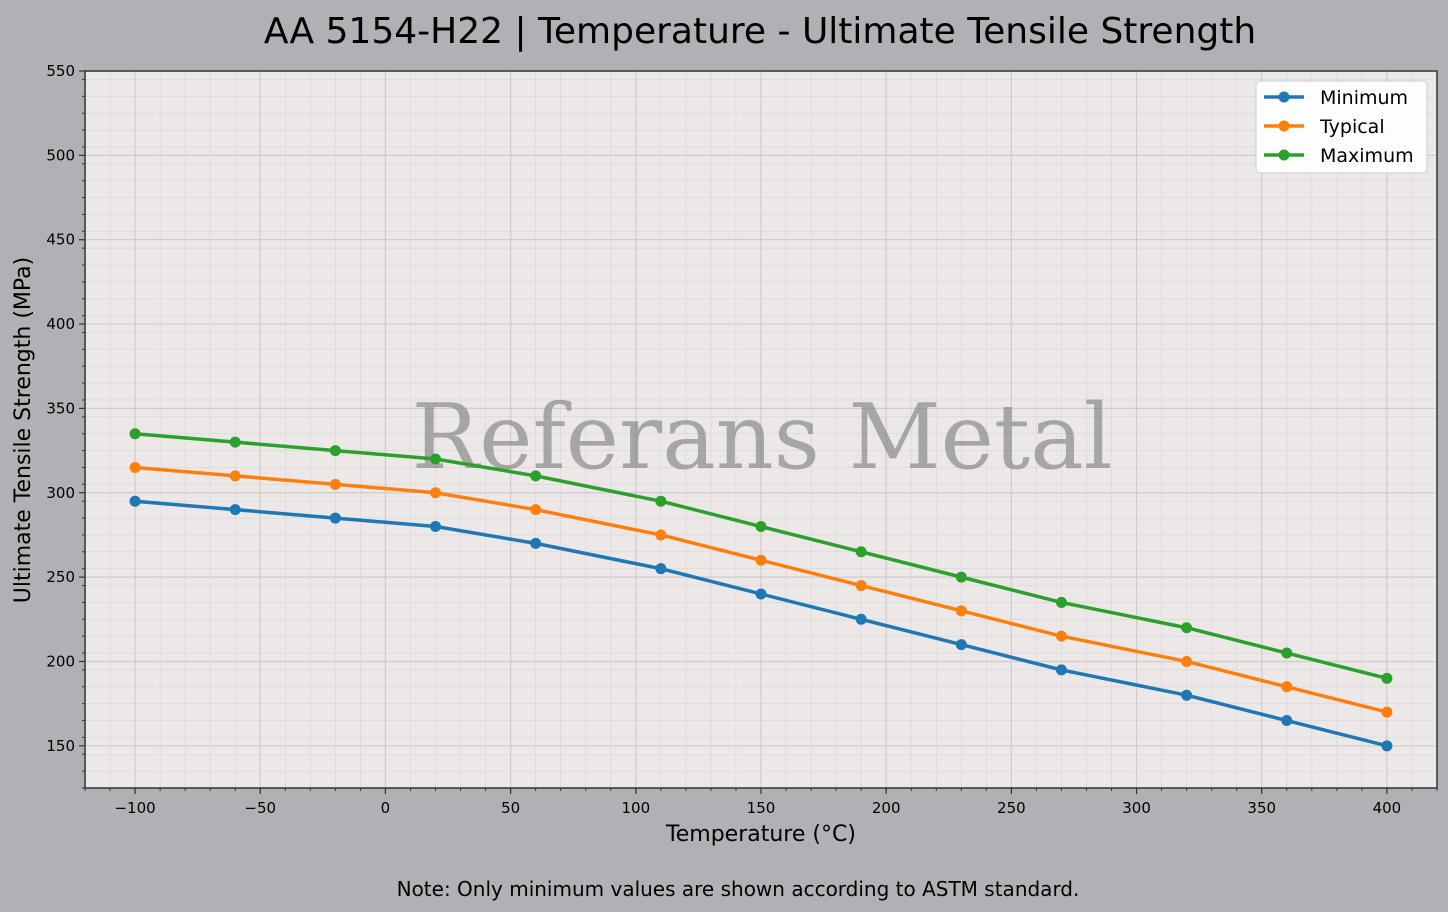 The height and width of the screenshot is (912, 1448). I want to click on x-tick-label: 250, so click(1011, 808).